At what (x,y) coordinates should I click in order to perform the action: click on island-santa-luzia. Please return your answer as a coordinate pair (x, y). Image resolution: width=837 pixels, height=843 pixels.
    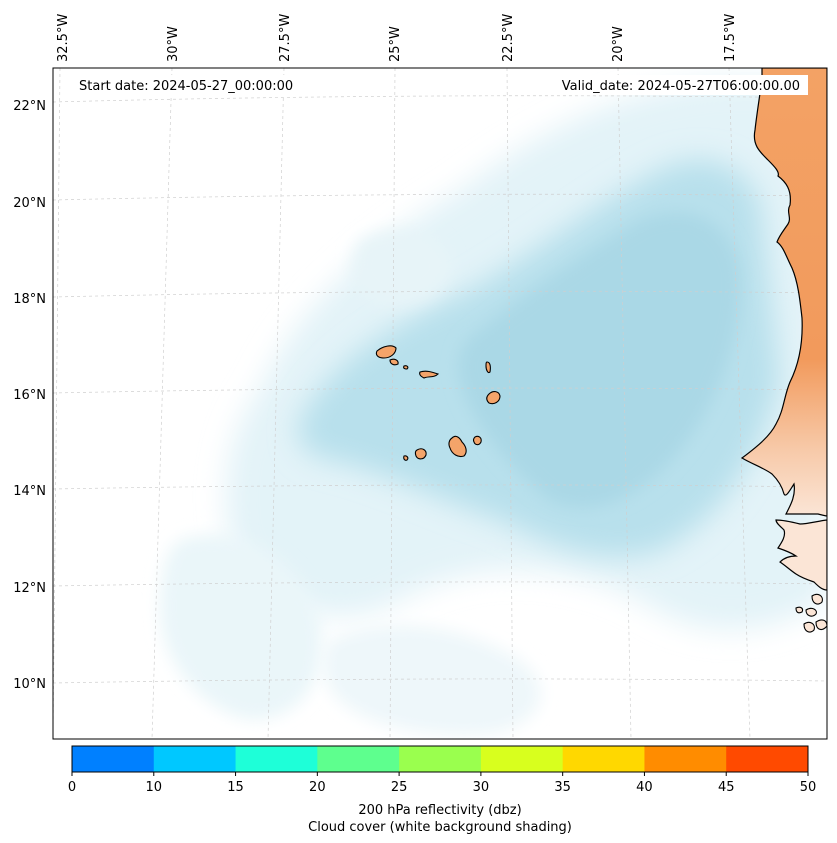
    Looking at the image, I should click on (406, 367).